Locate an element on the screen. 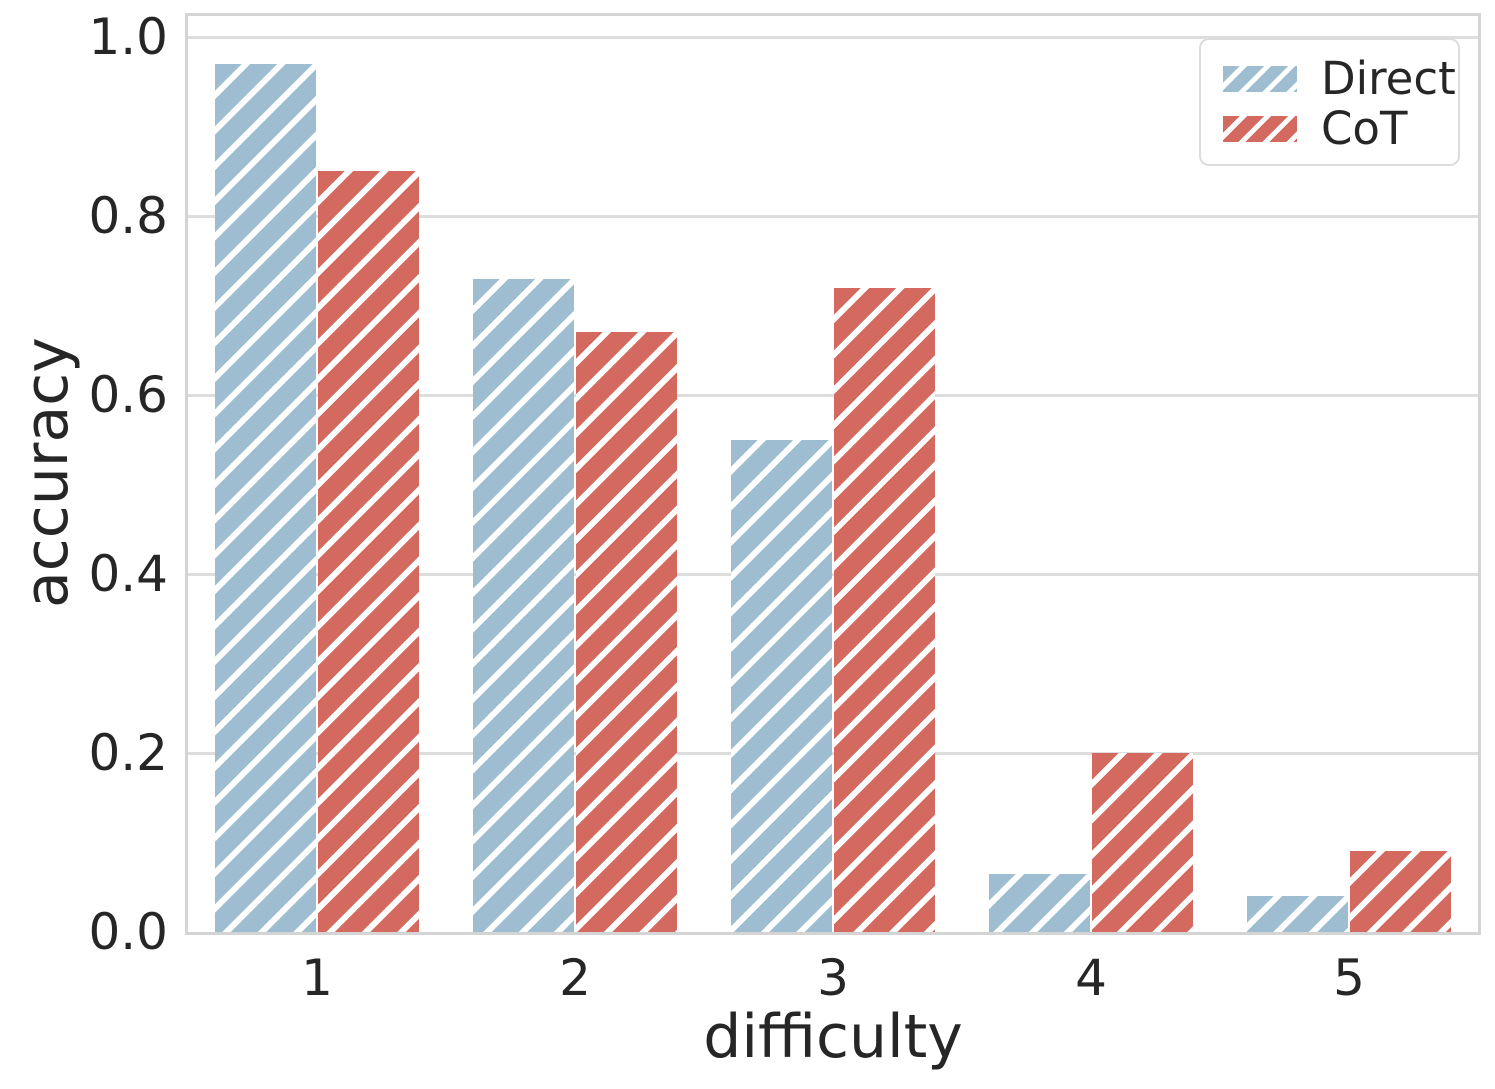 This screenshot has width=1495, height=1089. legend-row-cot: CoT is located at coordinates (1340, 129).